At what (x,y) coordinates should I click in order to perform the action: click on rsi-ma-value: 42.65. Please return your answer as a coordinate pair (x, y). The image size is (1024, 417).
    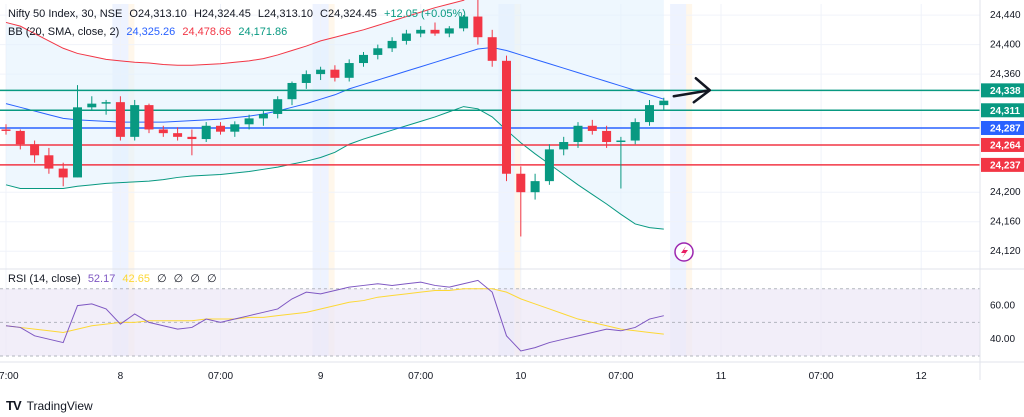
    Looking at the image, I should click on (136, 279).